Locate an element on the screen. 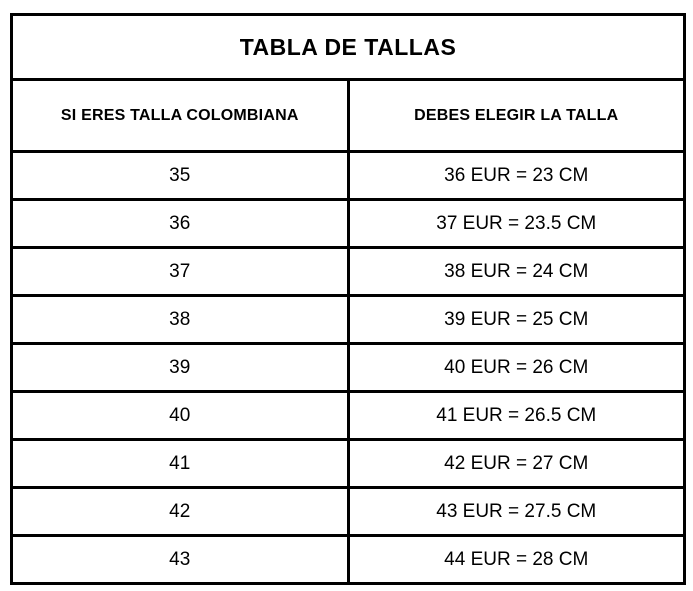  colombian-size-cell: 41 is located at coordinates (180, 463).